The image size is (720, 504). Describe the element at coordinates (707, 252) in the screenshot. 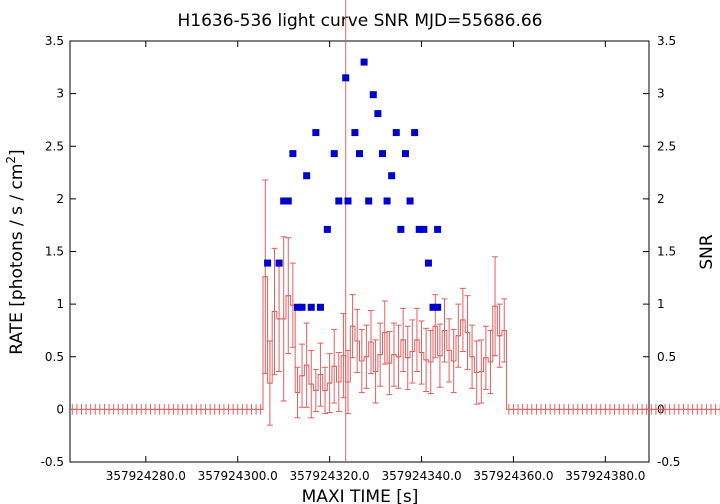

I see `y-axis-label-right: SNR` at that location.